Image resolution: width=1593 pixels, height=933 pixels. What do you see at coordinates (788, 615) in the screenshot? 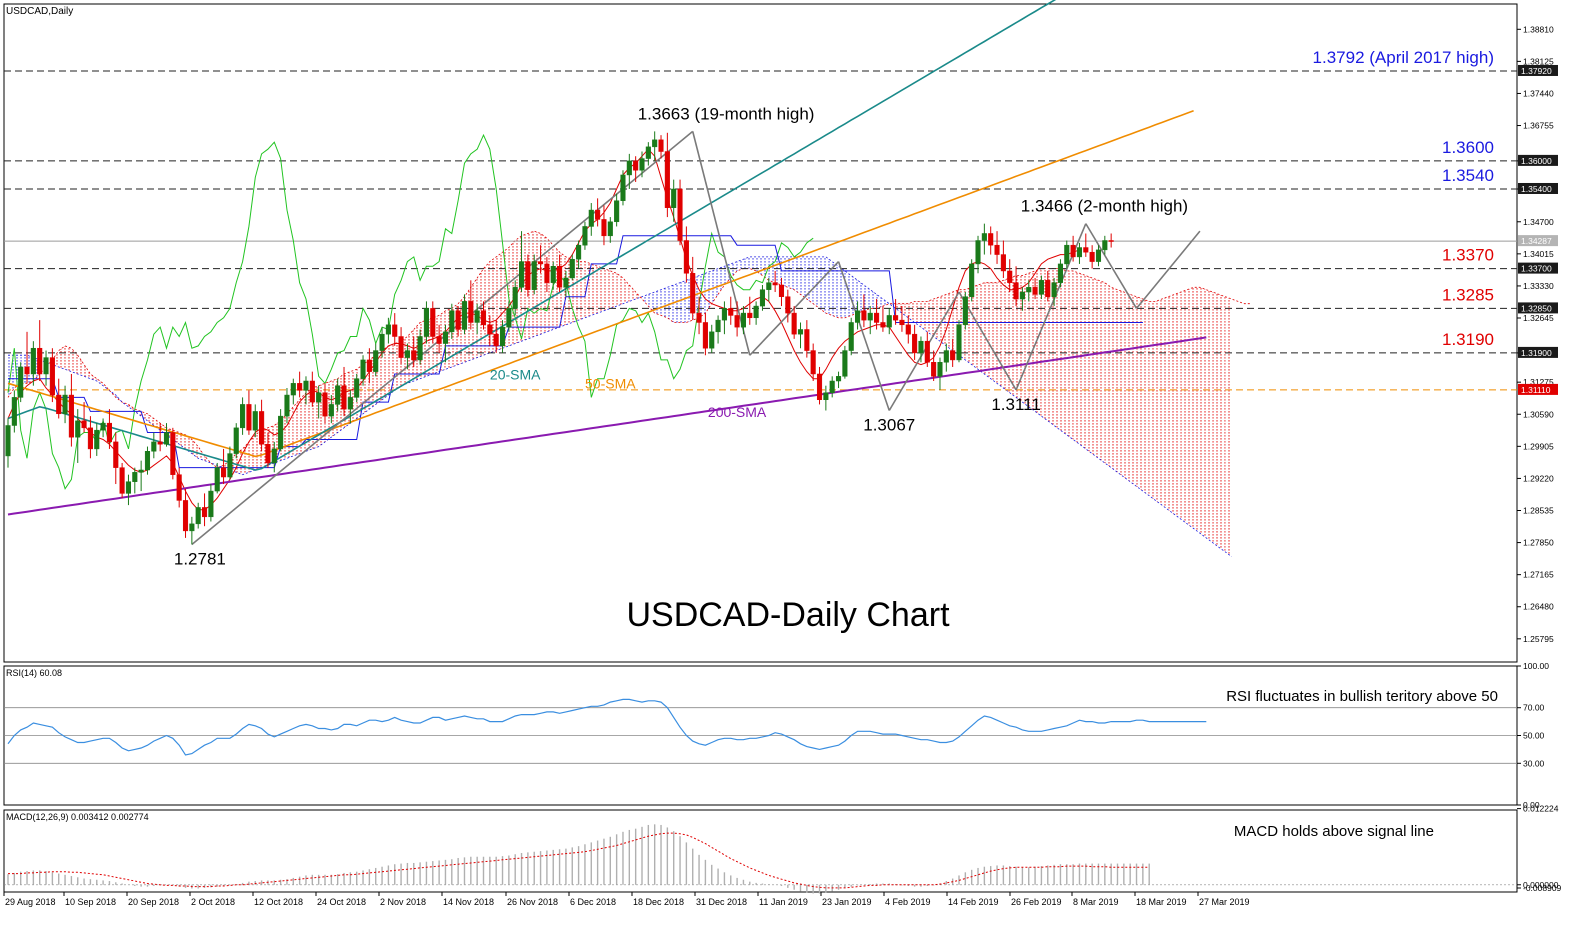
I see `chart-title: USDCAD-Daily Chart` at bounding box center [788, 615].